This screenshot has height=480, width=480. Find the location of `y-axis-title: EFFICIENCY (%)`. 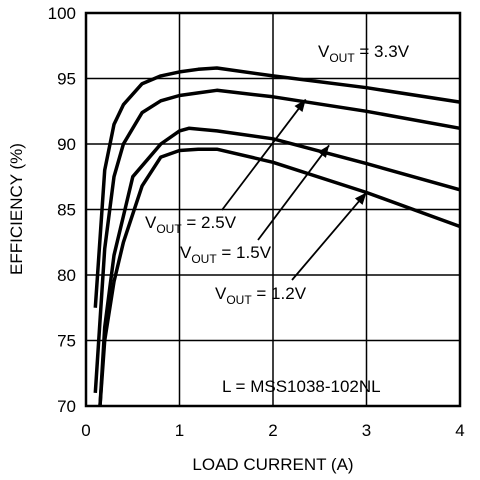

y-axis-title: EFFICIENCY (%) is located at coordinates (16, 209).